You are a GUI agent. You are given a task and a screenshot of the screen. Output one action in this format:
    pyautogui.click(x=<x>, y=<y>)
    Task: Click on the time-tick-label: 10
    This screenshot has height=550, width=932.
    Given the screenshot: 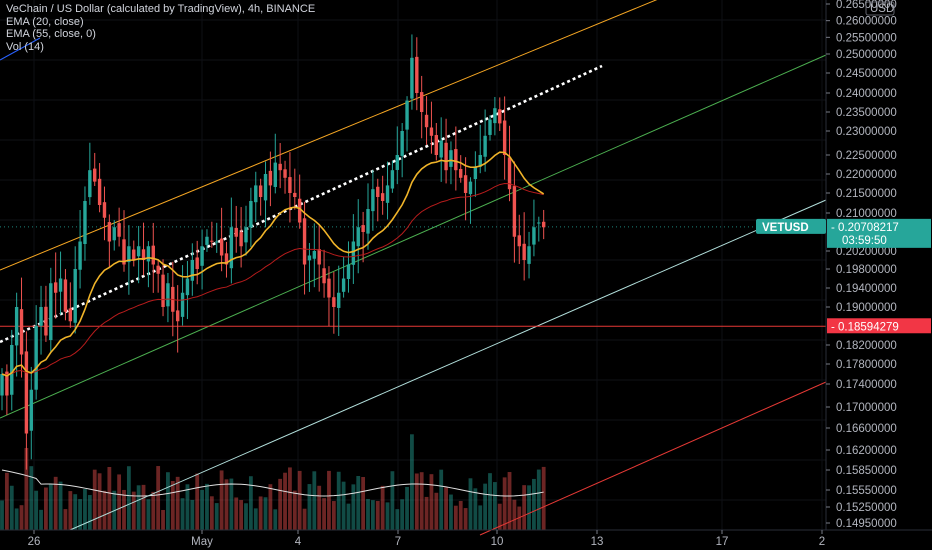 What is the action you would take?
    pyautogui.click(x=497, y=542)
    